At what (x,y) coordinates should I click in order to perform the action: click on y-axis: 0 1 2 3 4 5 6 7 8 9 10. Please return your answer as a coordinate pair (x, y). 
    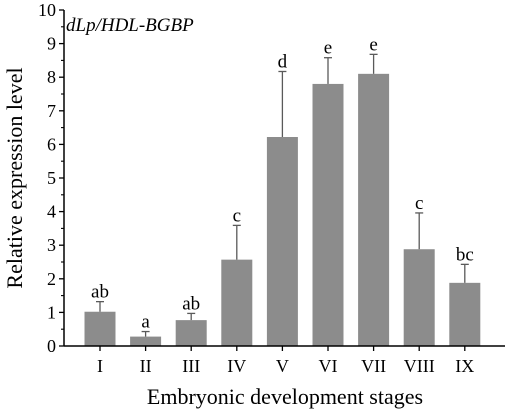
    Looking at the image, I should click on (51, 178).